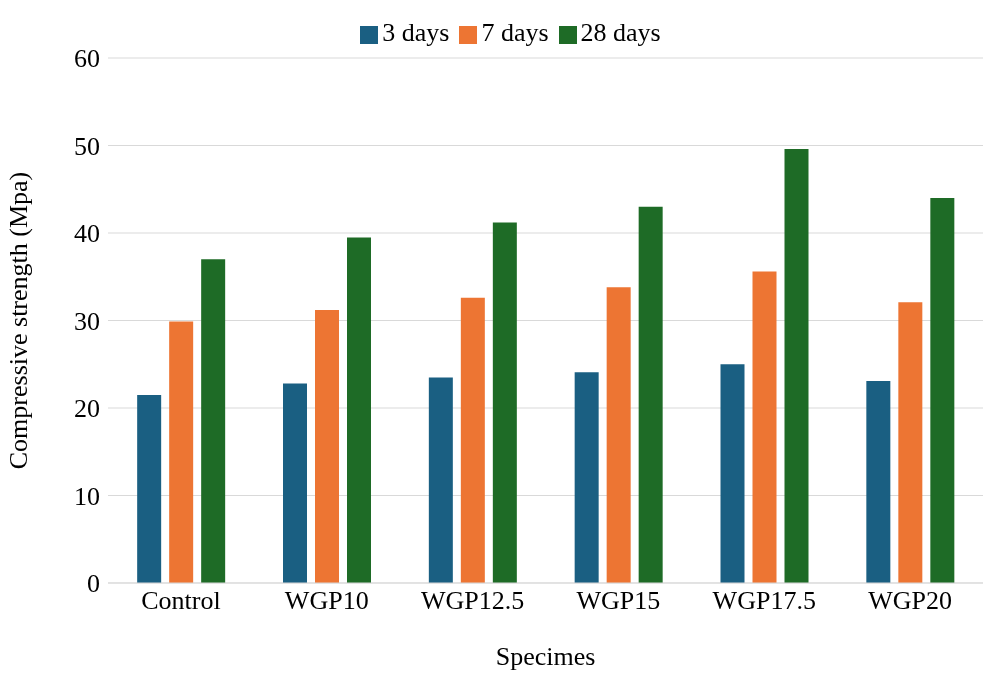 This screenshot has width=1004, height=680. Describe the element at coordinates (910, 601) in the screenshot. I see `x-tick-label: WGP20` at that location.